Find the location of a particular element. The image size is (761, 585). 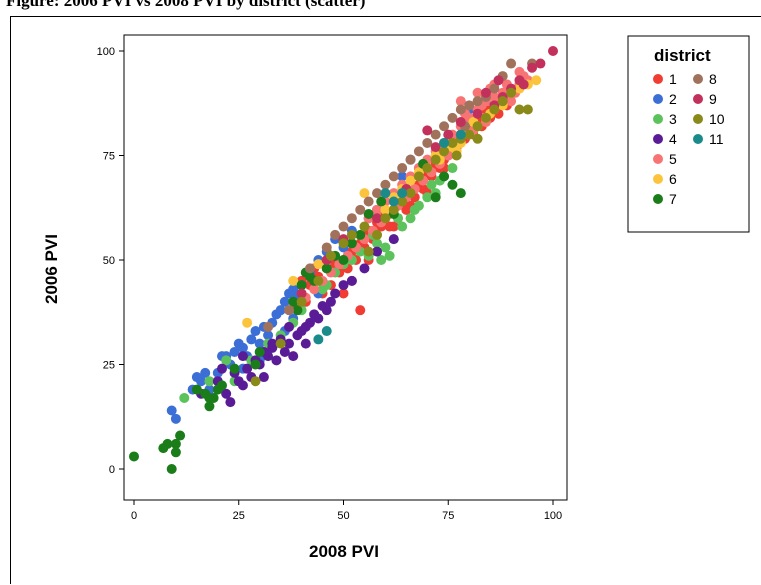

y-tick-label: 100 is located at coordinates (106, 52).